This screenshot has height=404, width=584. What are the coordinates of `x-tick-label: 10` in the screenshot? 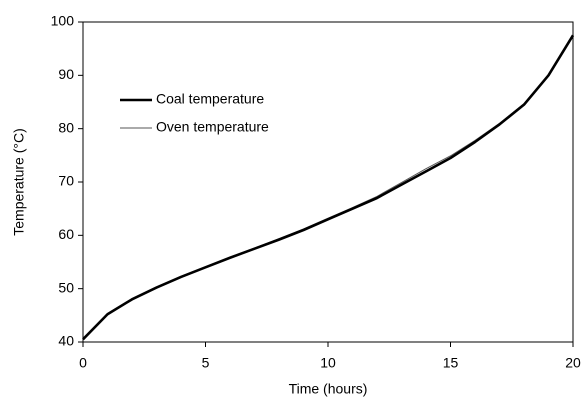 It's located at (328, 363).